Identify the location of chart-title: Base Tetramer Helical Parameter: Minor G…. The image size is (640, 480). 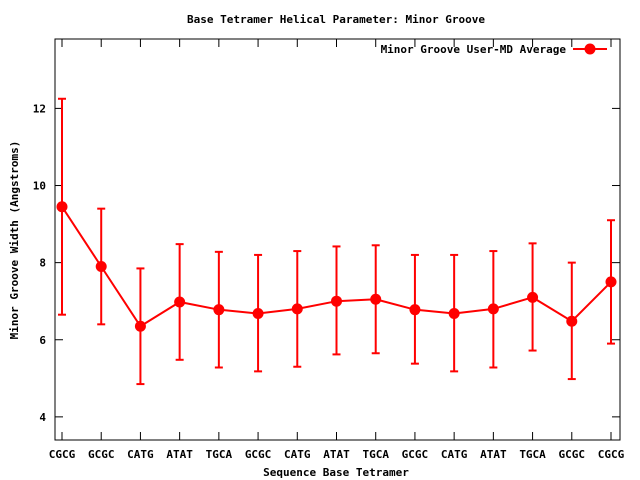
(336, 19).